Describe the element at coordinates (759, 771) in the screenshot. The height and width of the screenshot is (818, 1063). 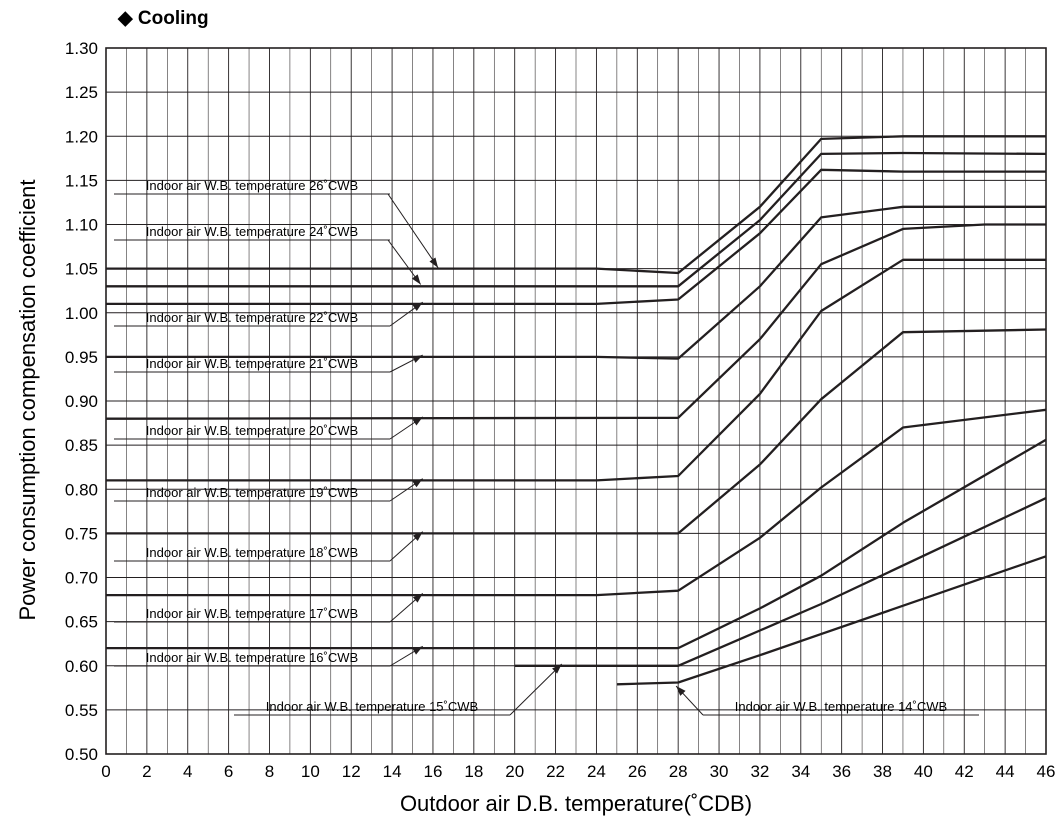
I see `x-tick-label: 32` at that location.